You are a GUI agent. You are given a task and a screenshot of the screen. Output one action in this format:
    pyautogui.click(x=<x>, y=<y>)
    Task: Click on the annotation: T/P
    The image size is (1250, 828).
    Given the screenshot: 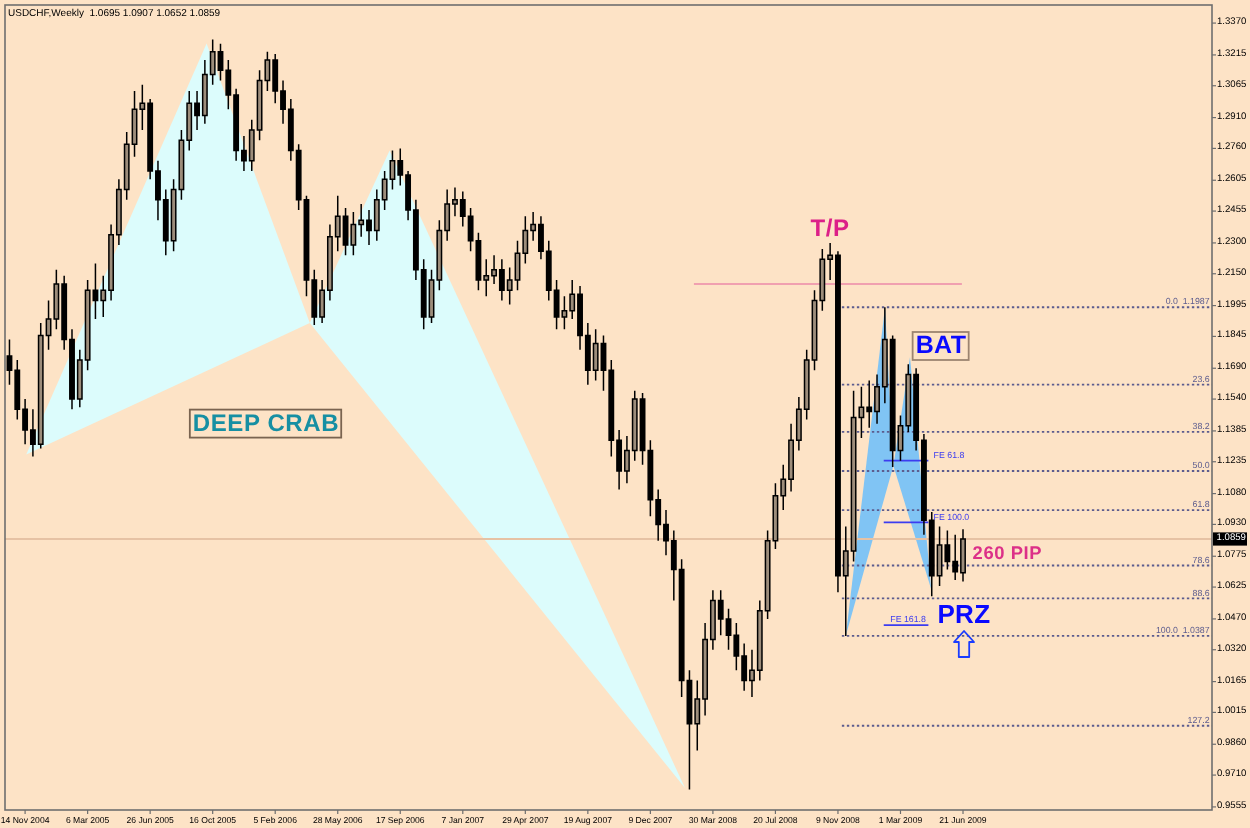 What is the action you would take?
    pyautogui.click(x=830, y=228)
    